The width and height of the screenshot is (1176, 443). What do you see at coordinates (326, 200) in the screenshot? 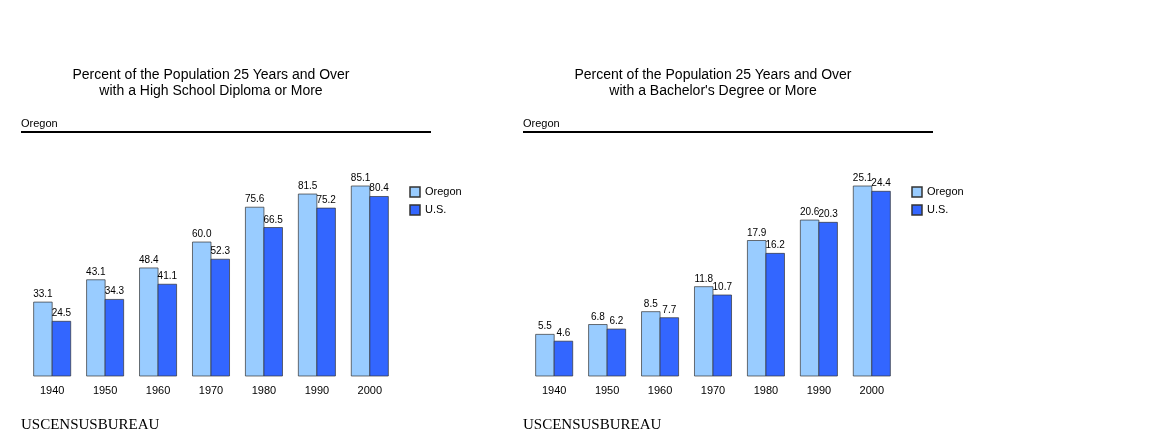
I see `data-label: 75.2` at bounding box center [326, 200].